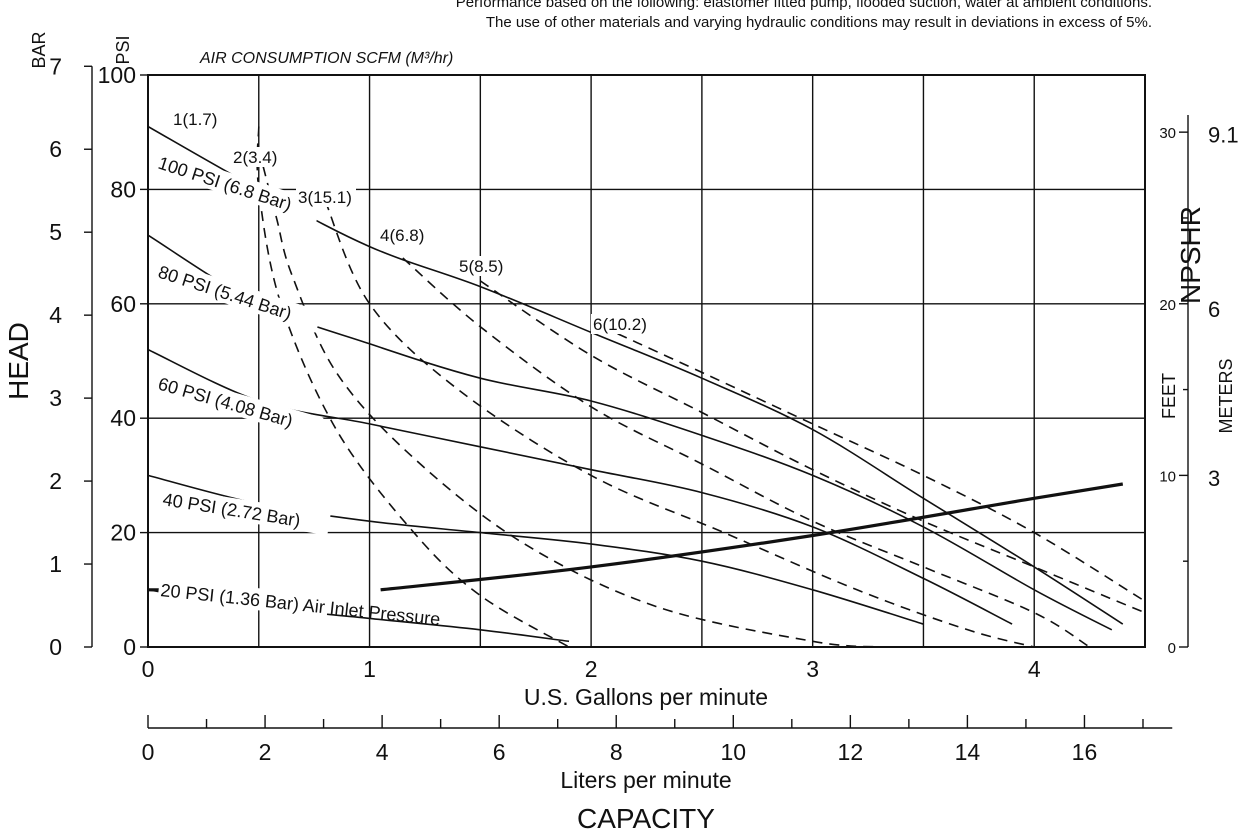 The width and height of the screenshot is (1248, 840). I want to click on lpm-tick-label: 12, so click(851, 752).